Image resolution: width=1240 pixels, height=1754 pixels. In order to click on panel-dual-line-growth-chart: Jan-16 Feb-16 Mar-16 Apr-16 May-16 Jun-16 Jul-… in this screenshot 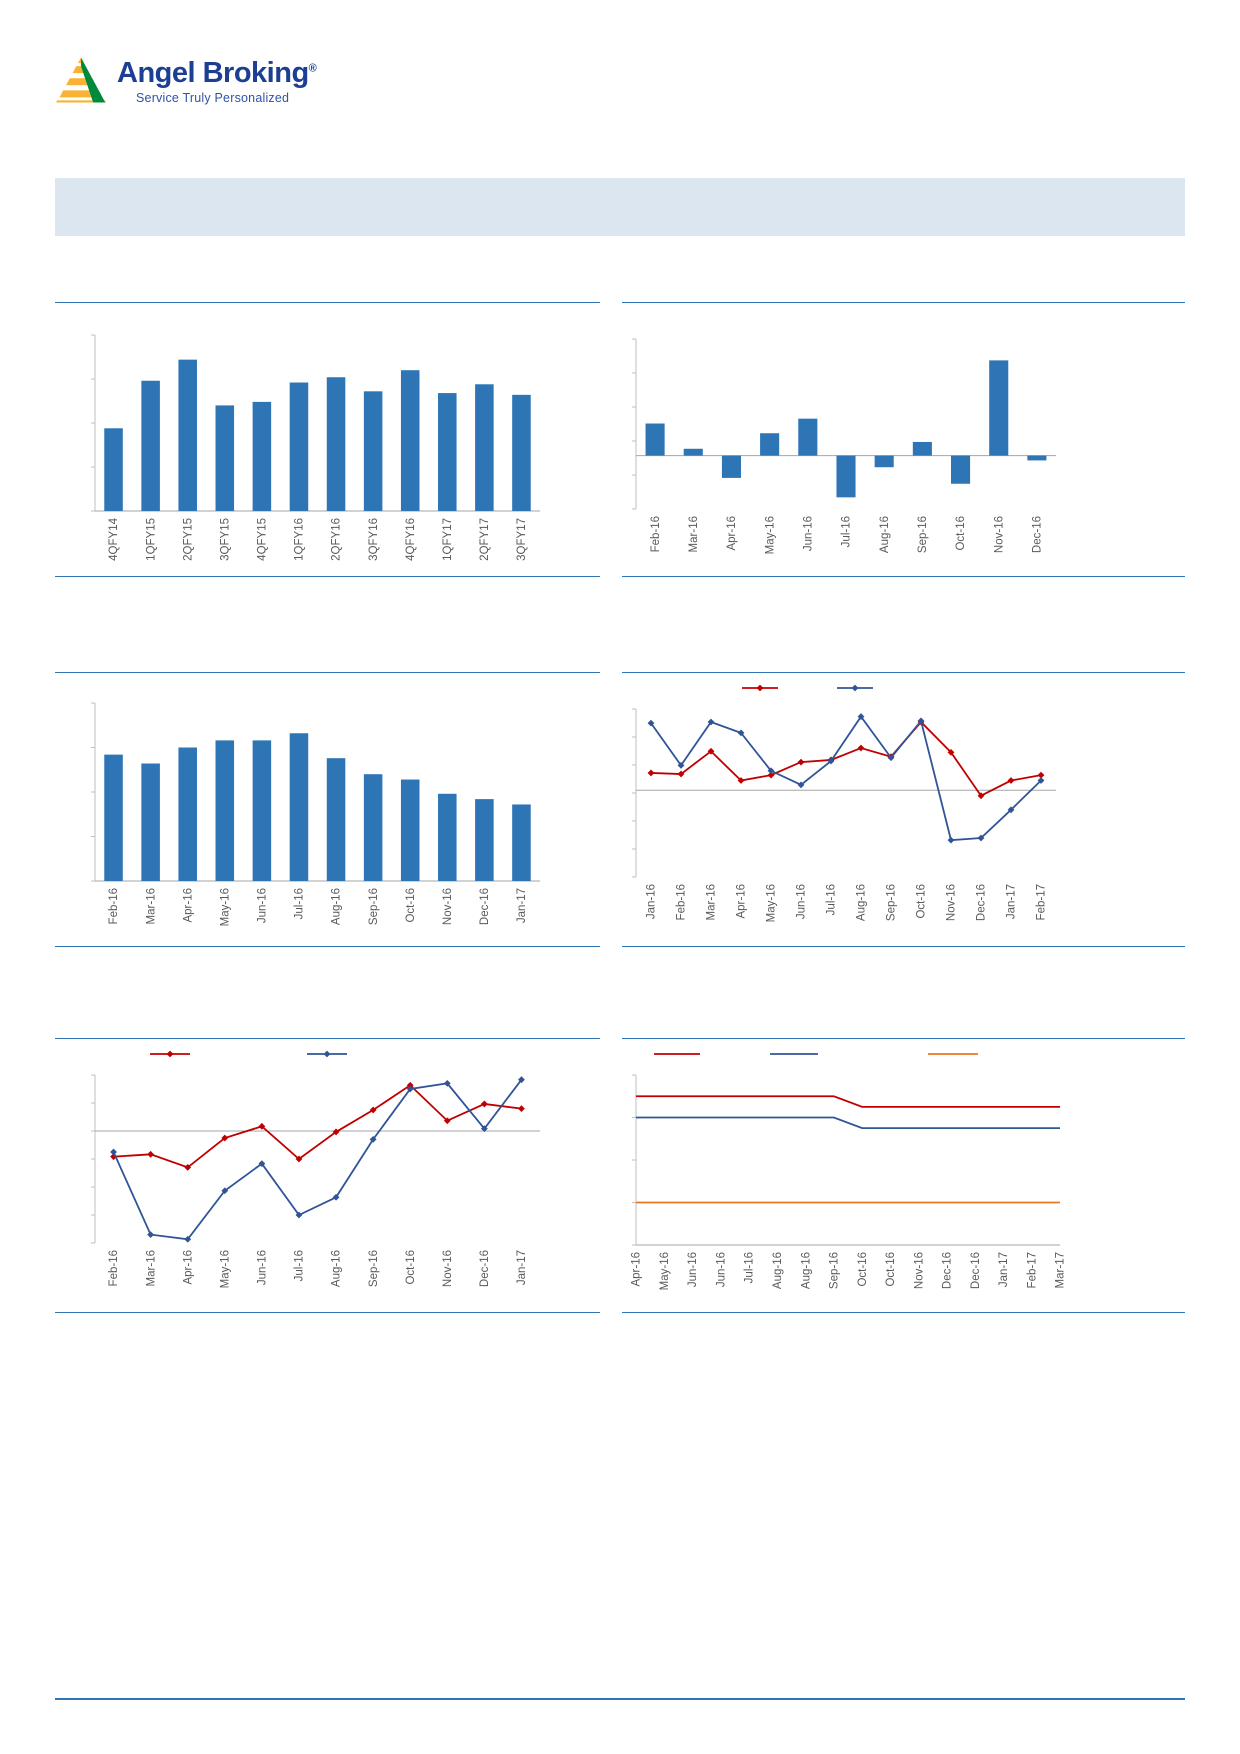, I will do `click(903, 809)`.